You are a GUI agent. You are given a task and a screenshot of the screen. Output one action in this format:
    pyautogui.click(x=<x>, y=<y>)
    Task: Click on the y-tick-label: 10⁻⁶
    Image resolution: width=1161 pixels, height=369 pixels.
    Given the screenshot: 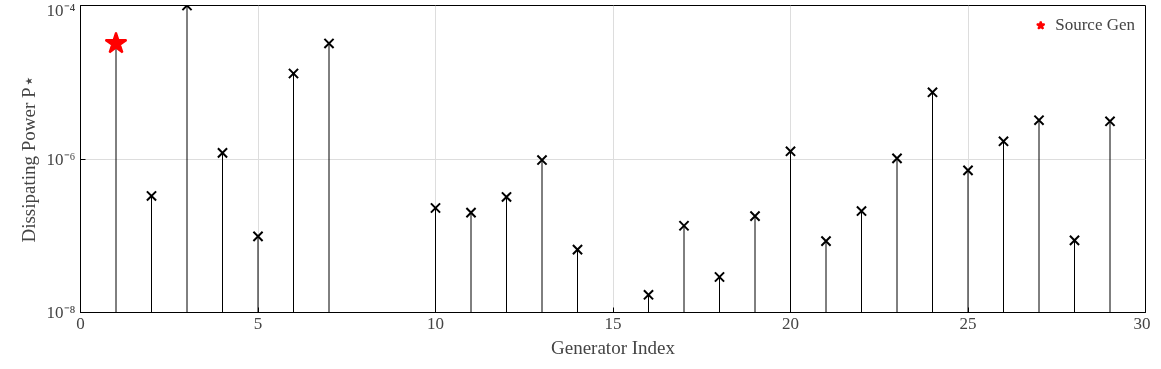 What is the action you would take?
    pyautogui.click(x=61, y=159)
    